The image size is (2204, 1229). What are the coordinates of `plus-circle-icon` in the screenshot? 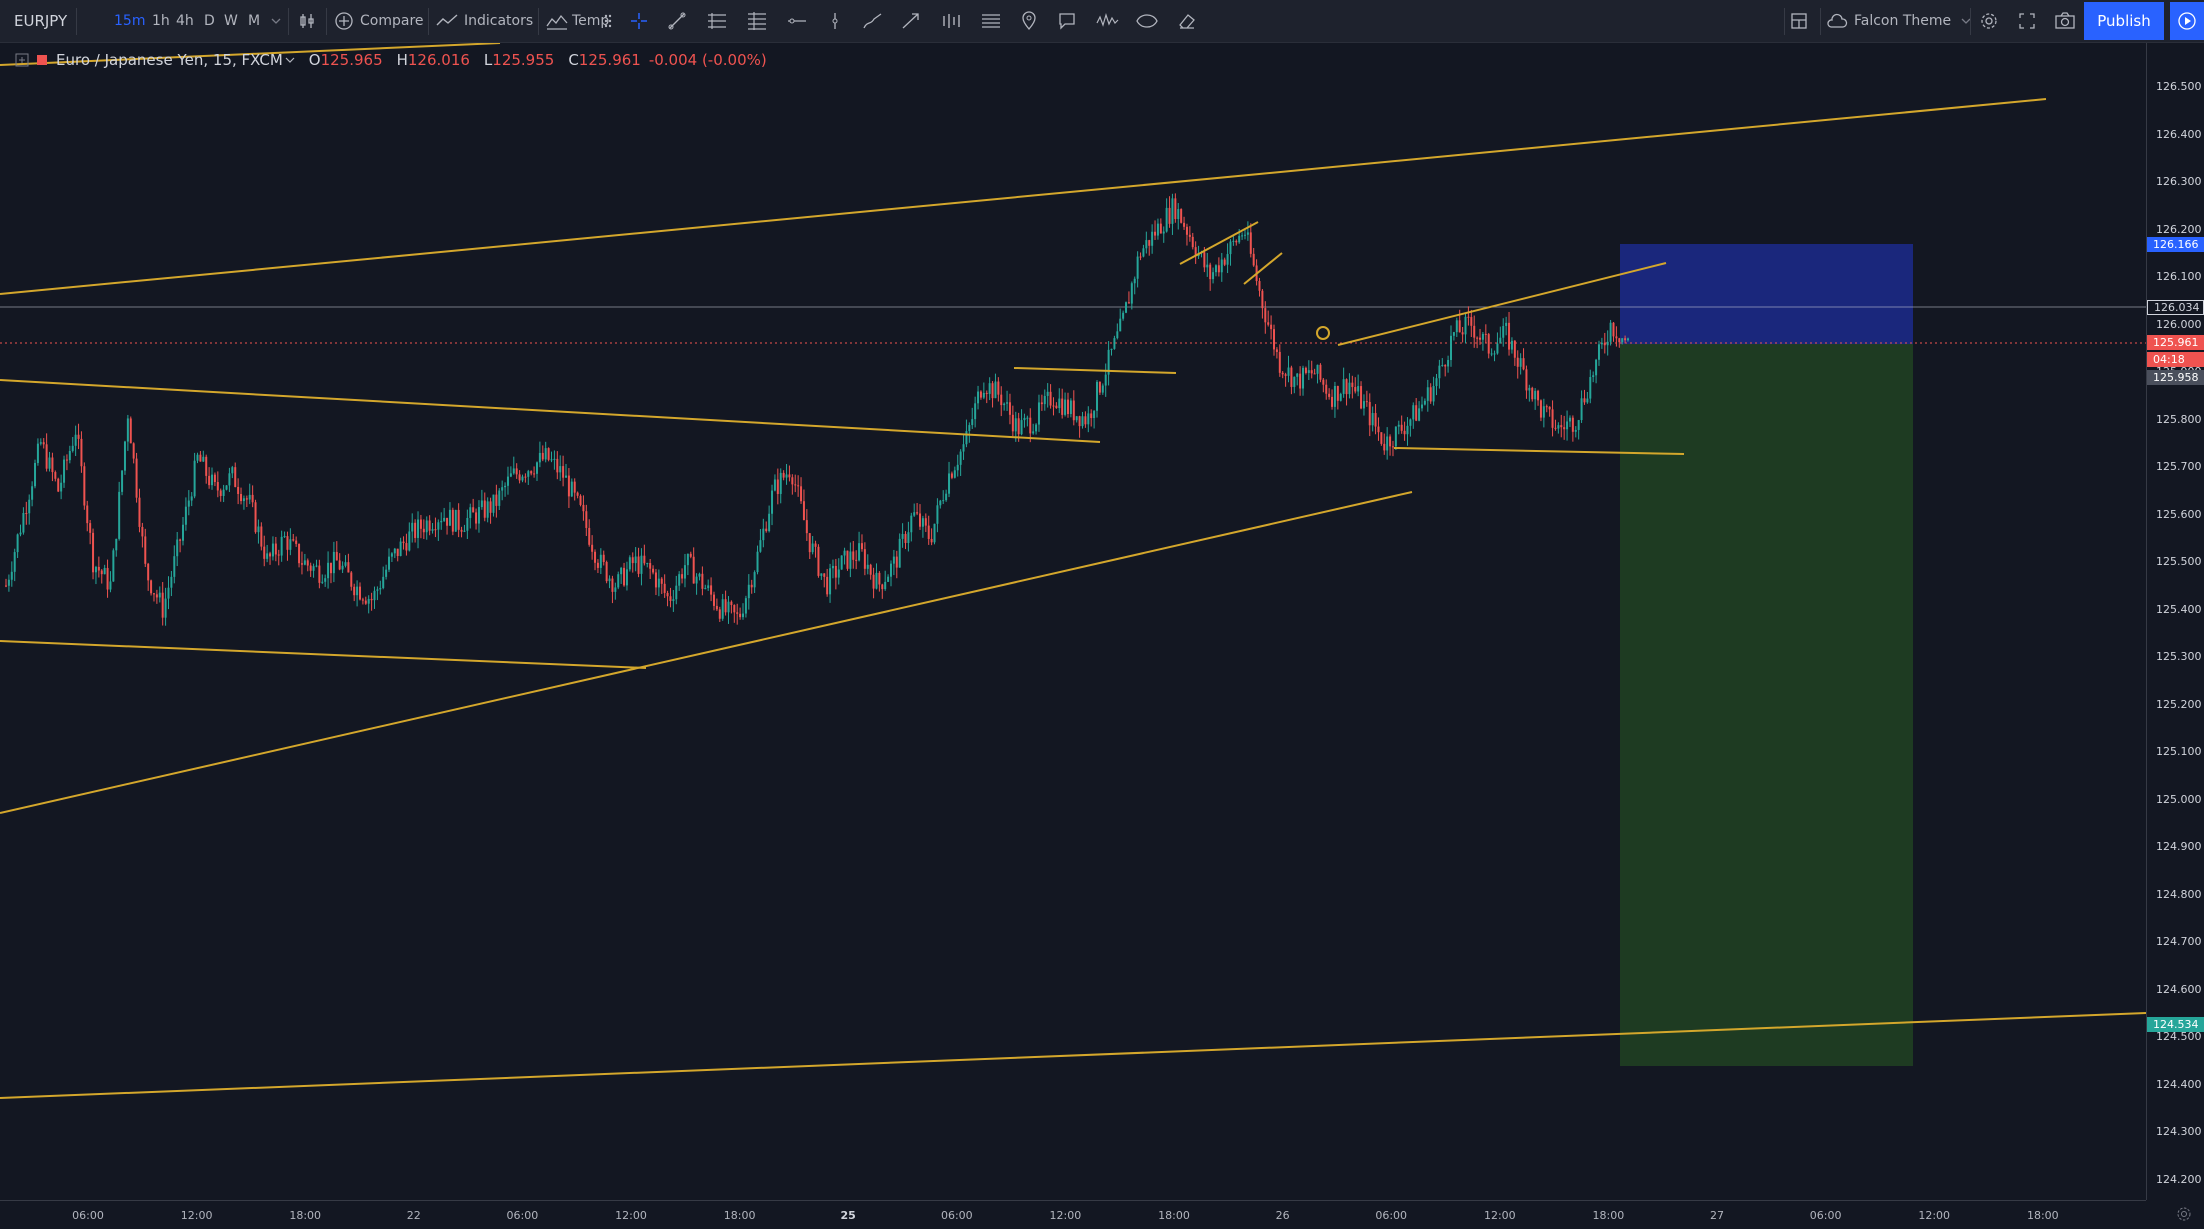 It's located at (344, 21).